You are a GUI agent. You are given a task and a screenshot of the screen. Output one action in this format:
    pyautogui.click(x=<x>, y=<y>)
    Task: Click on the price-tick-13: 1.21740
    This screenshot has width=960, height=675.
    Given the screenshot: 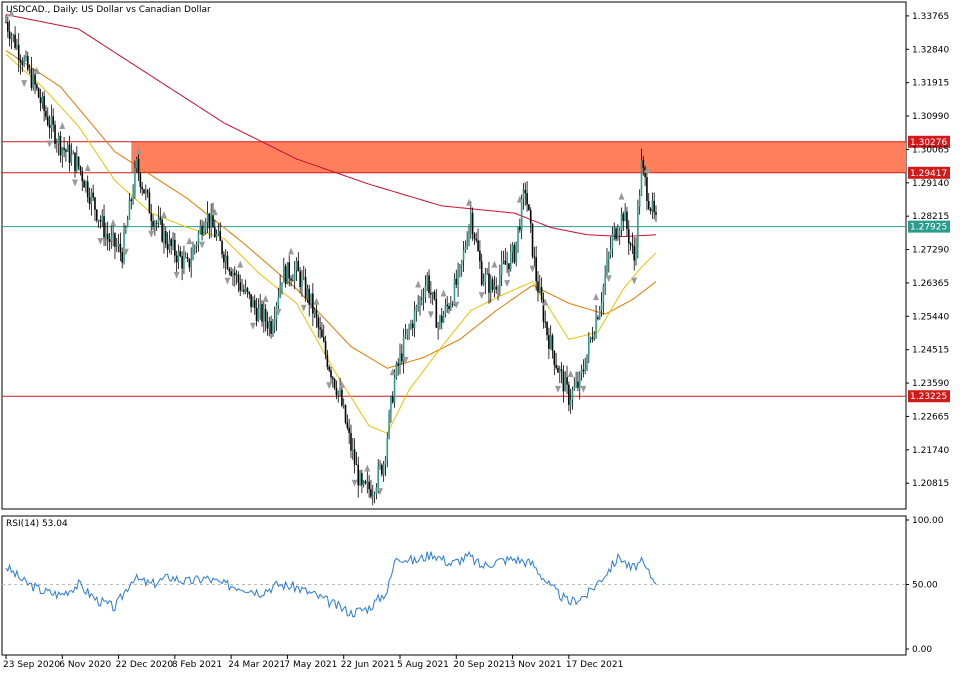 What is the action you would take?
    pyautogui.click(x=930, y=451)
    